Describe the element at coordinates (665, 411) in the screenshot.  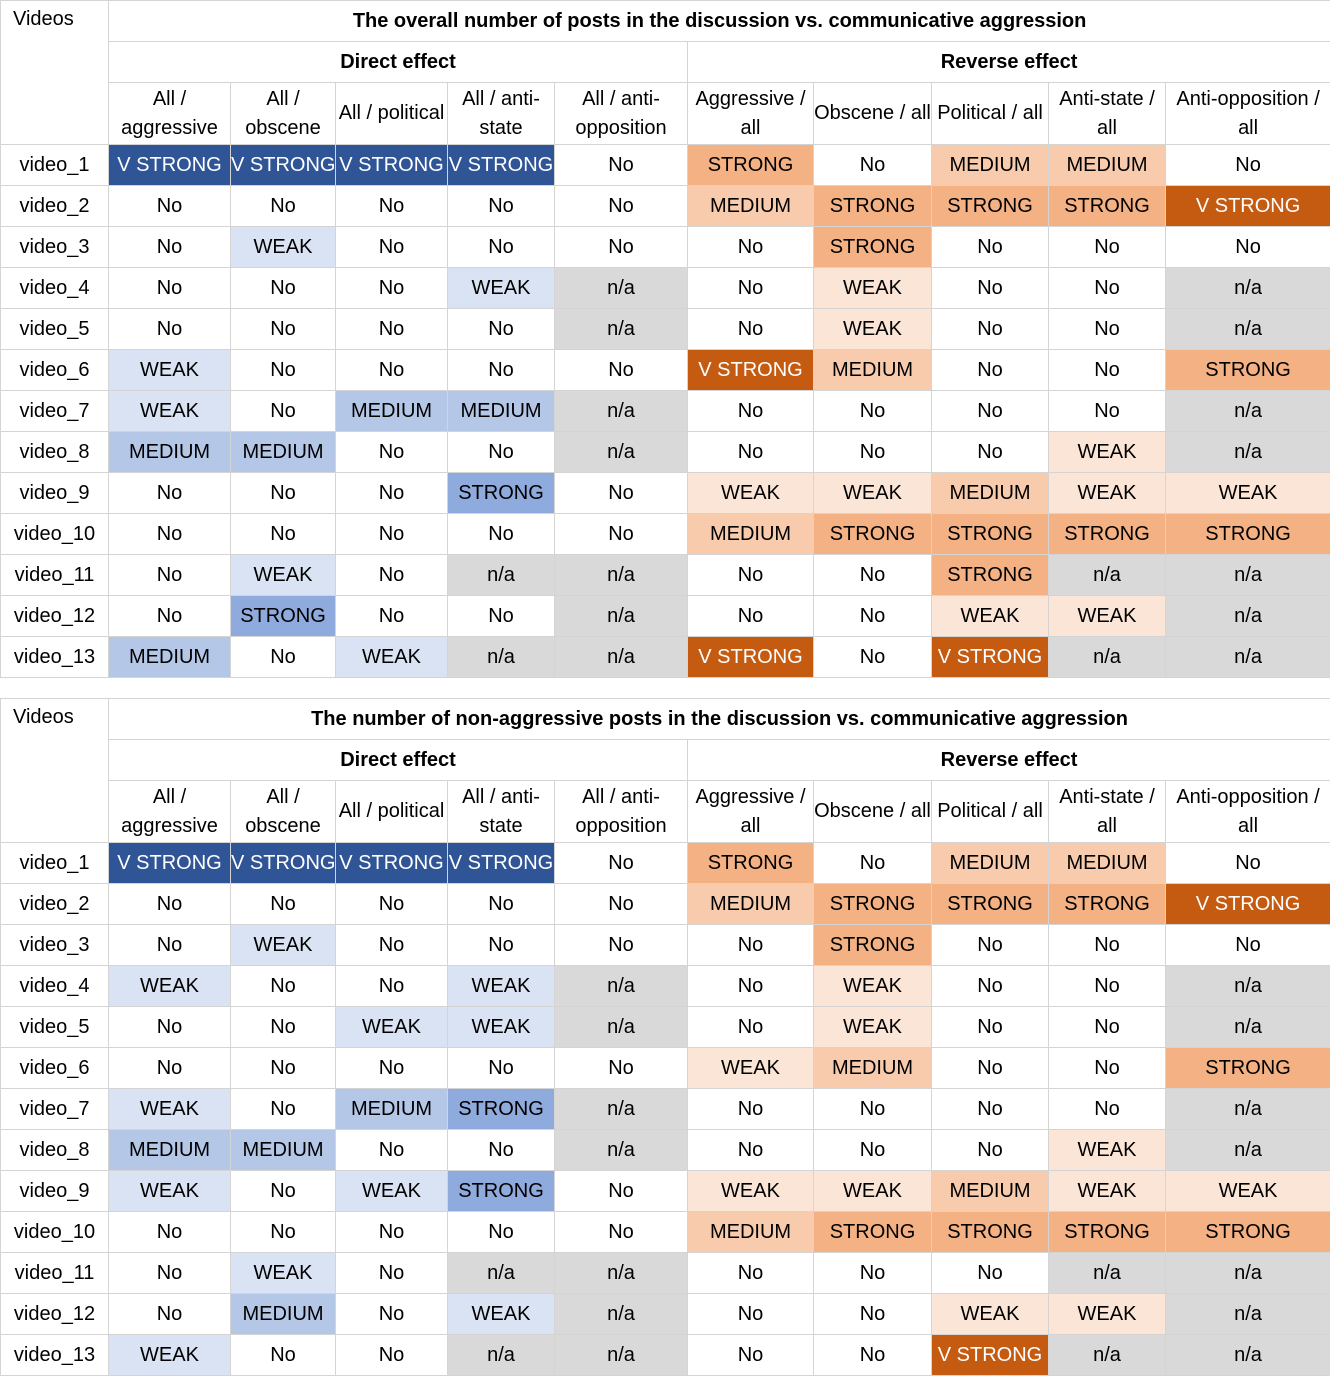
I see `table-row: video_7 WEAK No MEDIUM MEDIUM n/a No No No No n/a` at that location.